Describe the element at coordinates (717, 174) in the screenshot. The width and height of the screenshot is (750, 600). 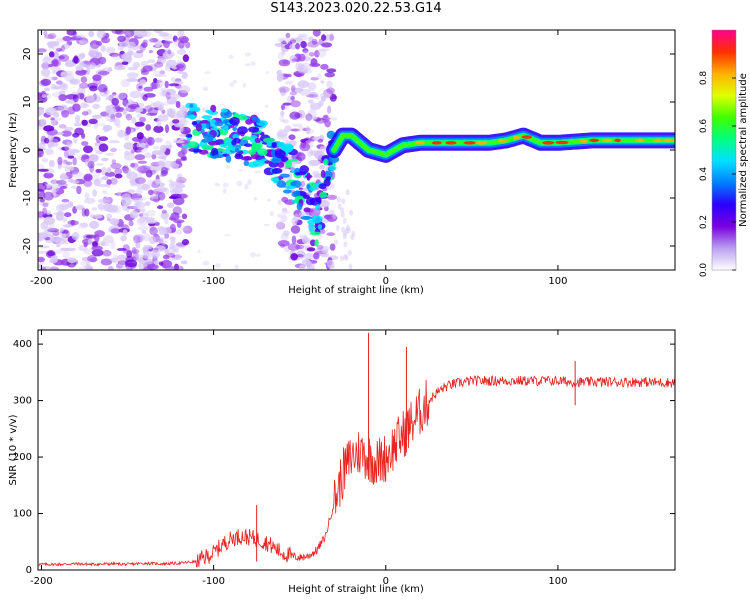
I see `colorbar-ticks: 0.0 0.2 0.4 0.6 0.8` at that location.